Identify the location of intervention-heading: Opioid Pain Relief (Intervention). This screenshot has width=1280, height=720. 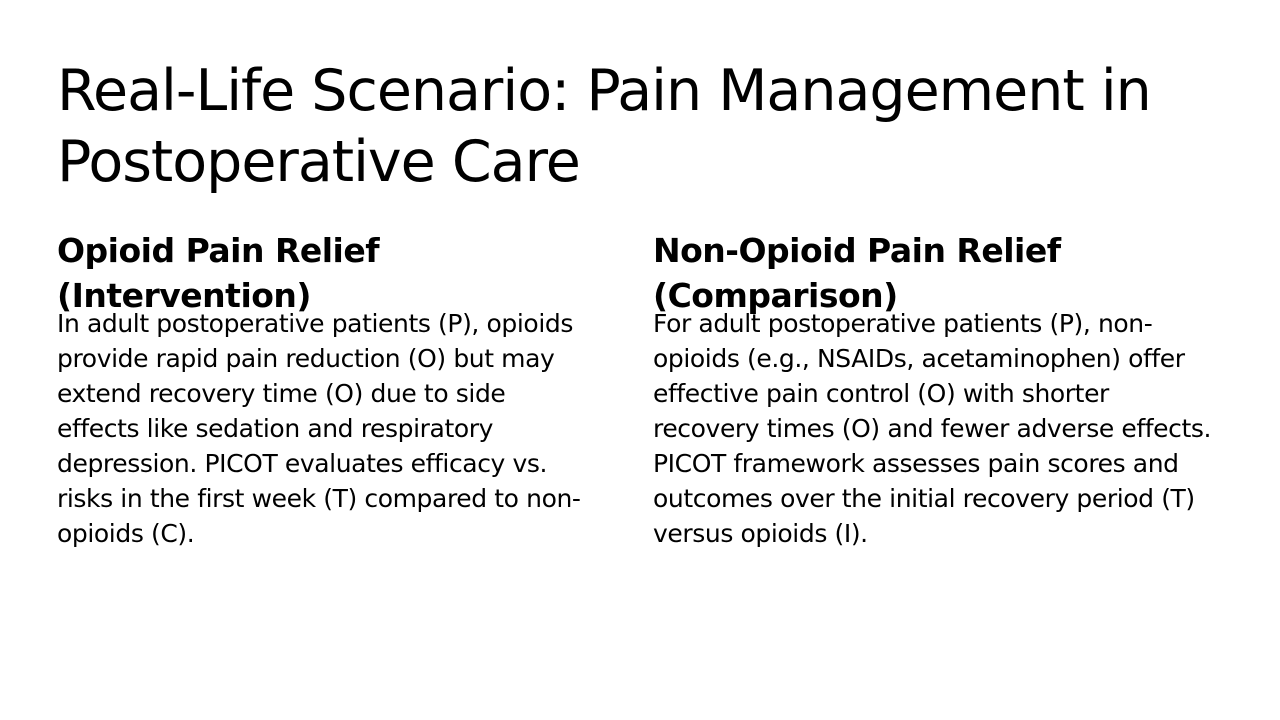
(218, 273).